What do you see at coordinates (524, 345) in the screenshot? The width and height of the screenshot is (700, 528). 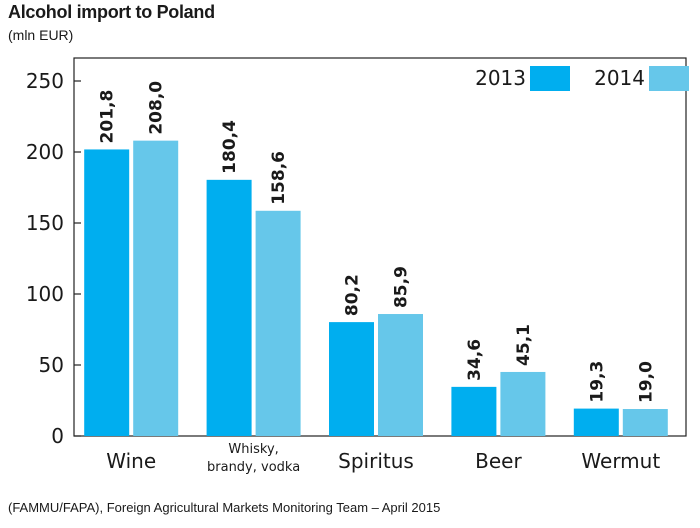 I see `value-label: 45,1` at bounding box center [524, 345].